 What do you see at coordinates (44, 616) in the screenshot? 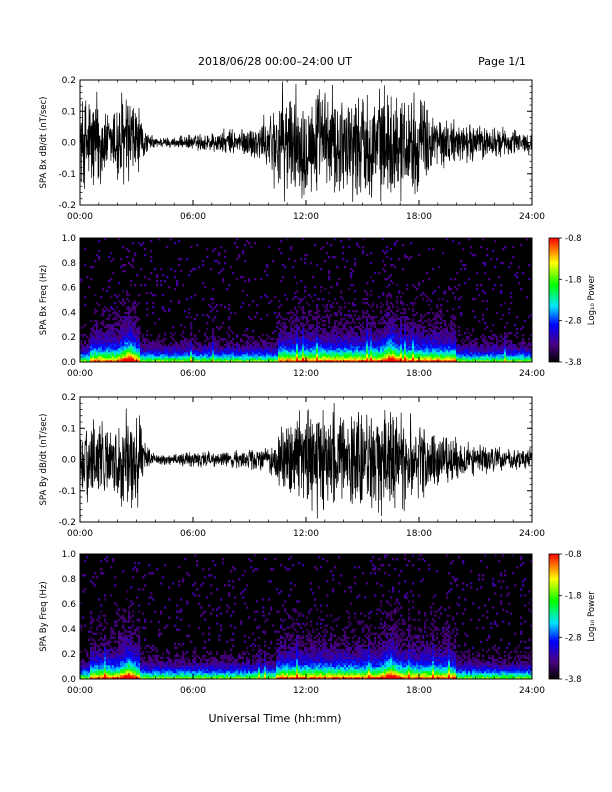
I see `y-axis-label: SPA By Freq (Hz)` at bounding box center [44, 616].